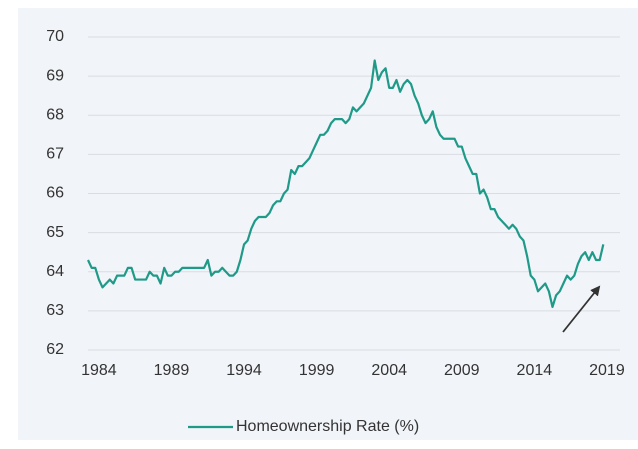  I want to click on x-tick-label: 2004, so click(389, 370).